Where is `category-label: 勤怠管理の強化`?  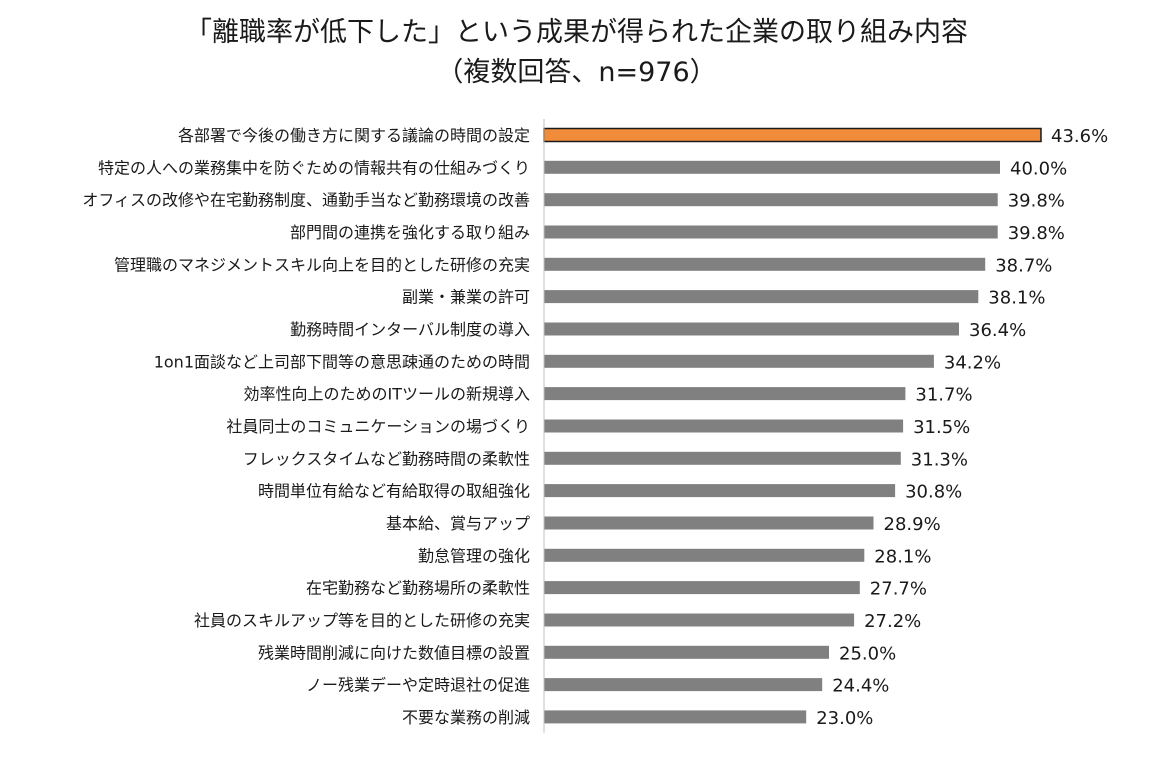
category-label: 勤怠管理の強化 is located at coordinates (474, 555).